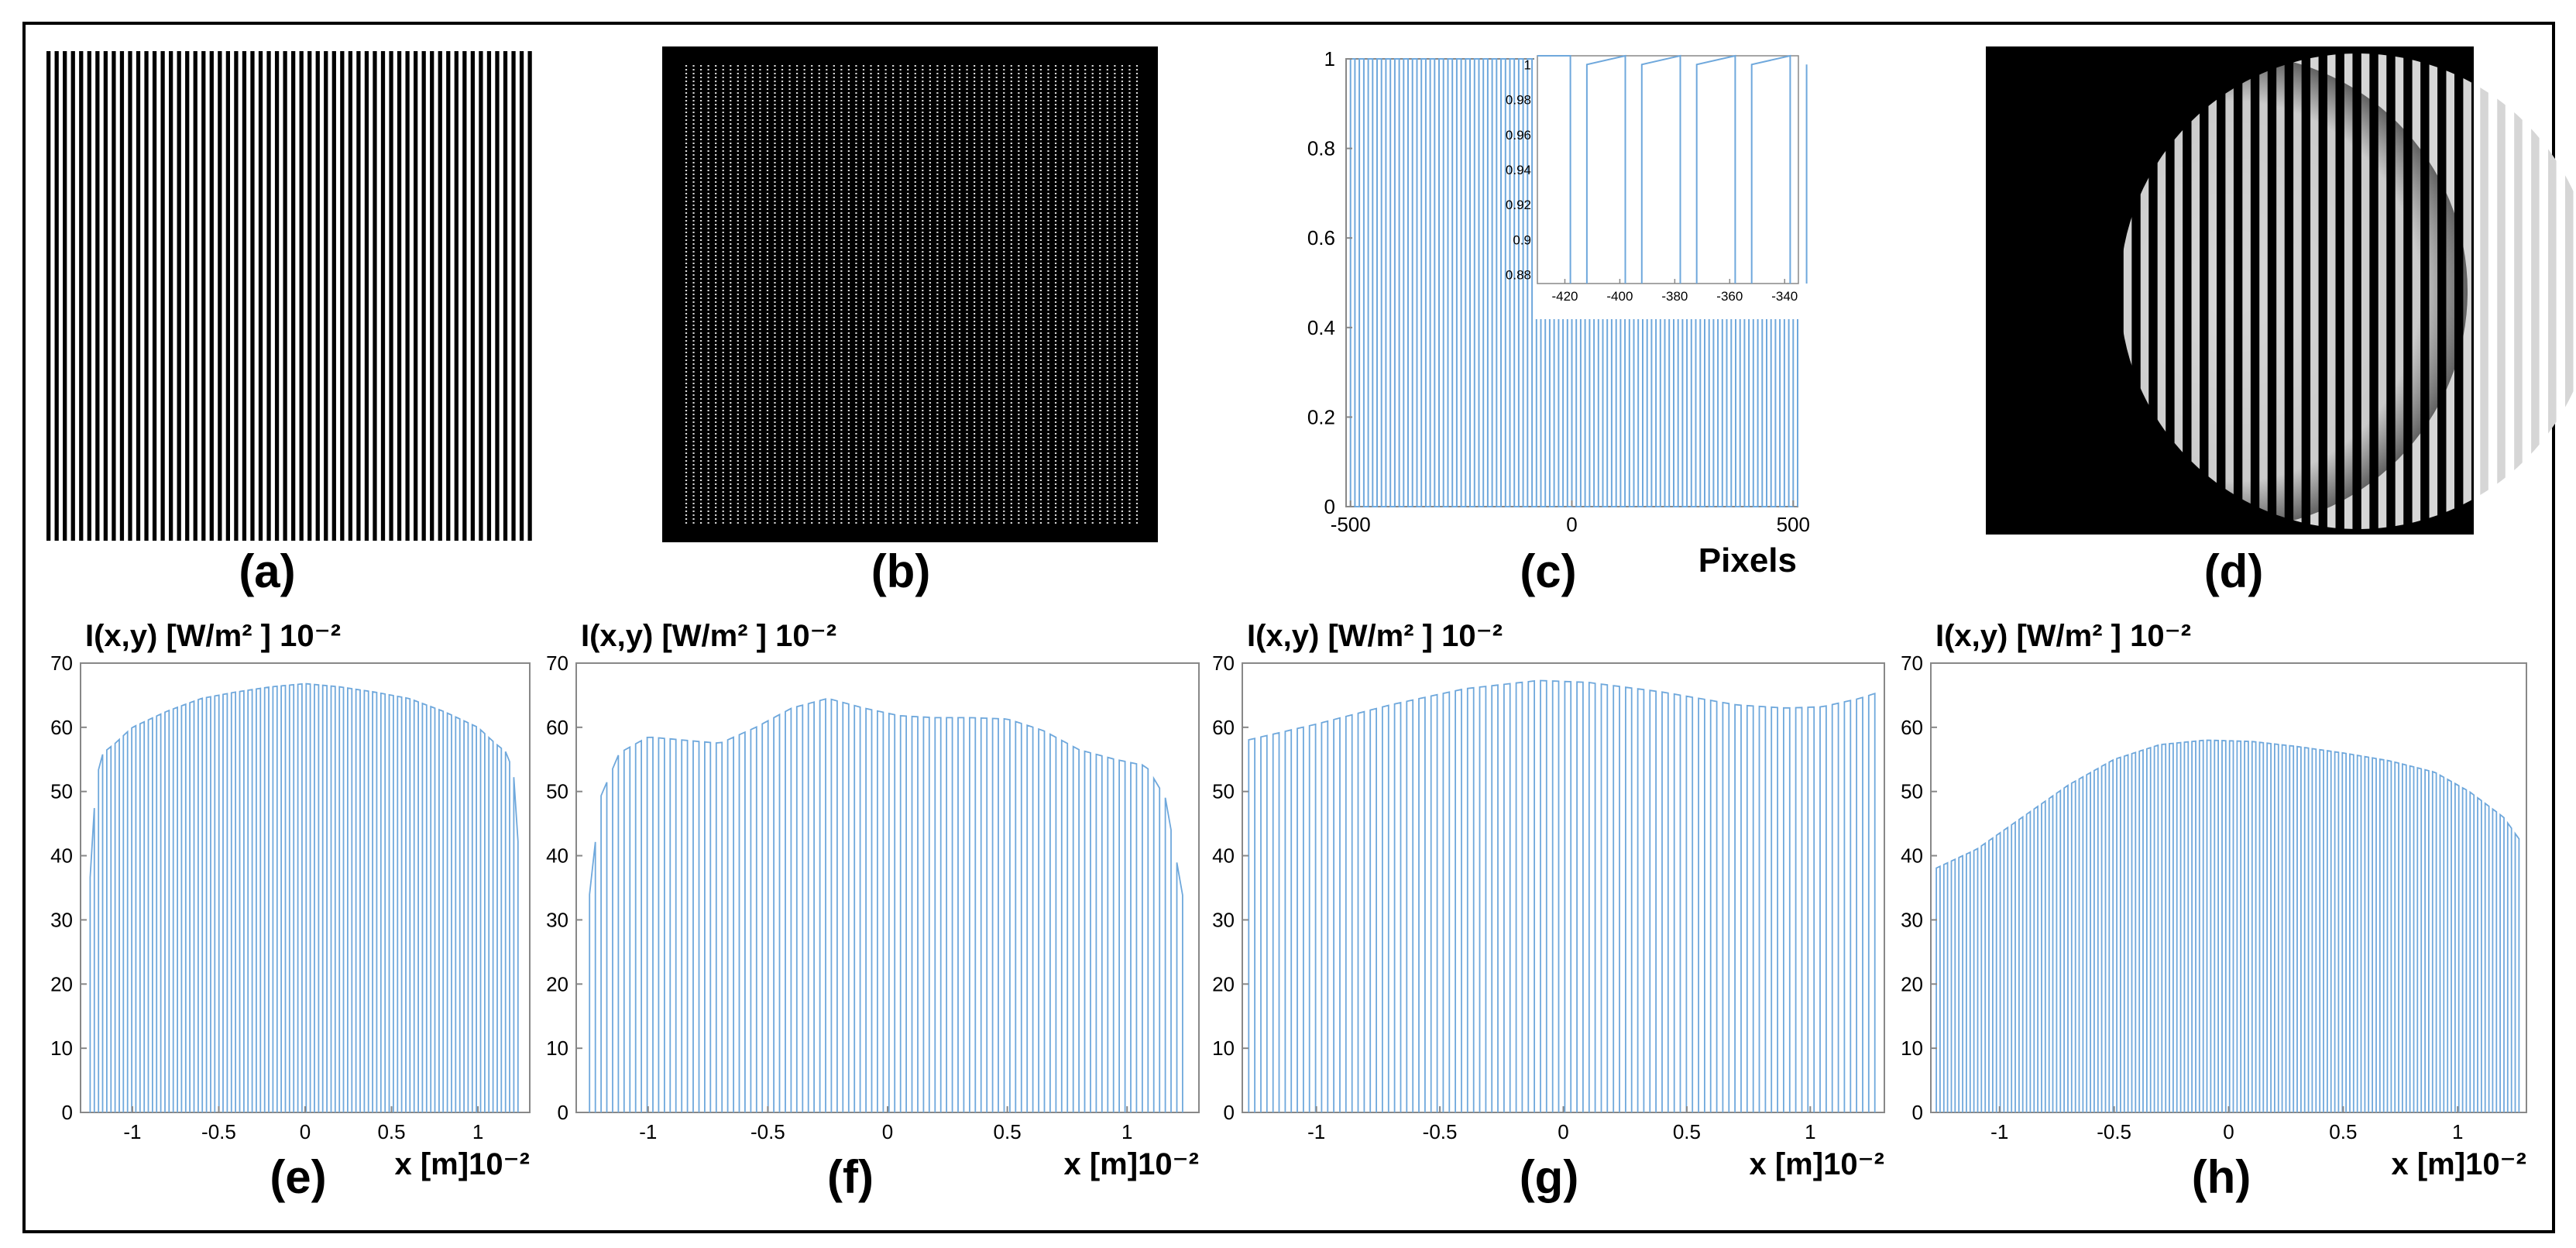 The width and height of the screenshot is (2576, 1248). I want to click on x-tick-label-f: -1, so click(648, 1131).